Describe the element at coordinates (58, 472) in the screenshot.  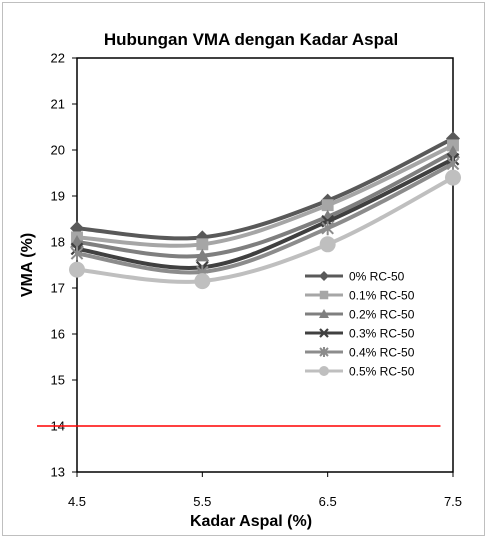
I see `y-tick-label: 13` at that location.